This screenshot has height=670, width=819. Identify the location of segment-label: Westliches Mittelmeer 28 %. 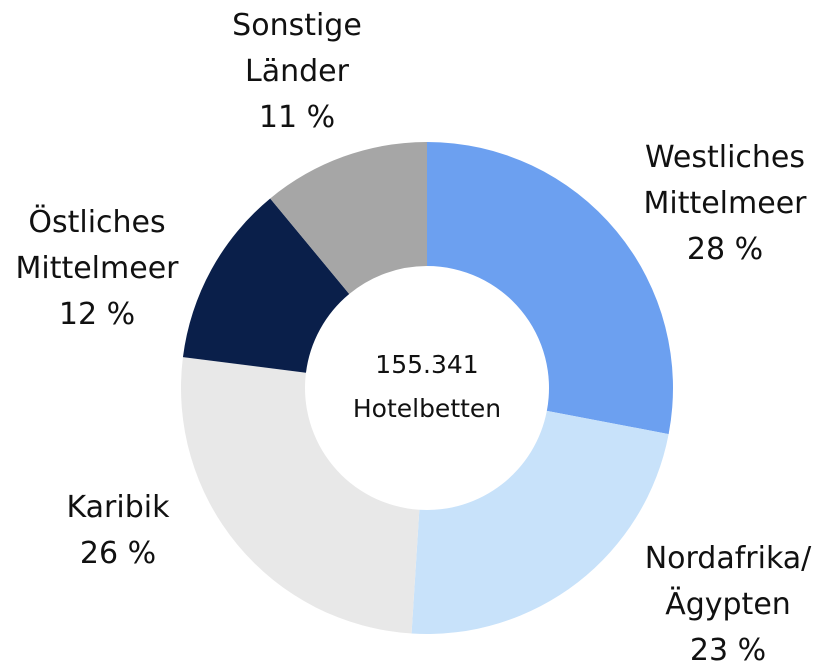
(707, 204).